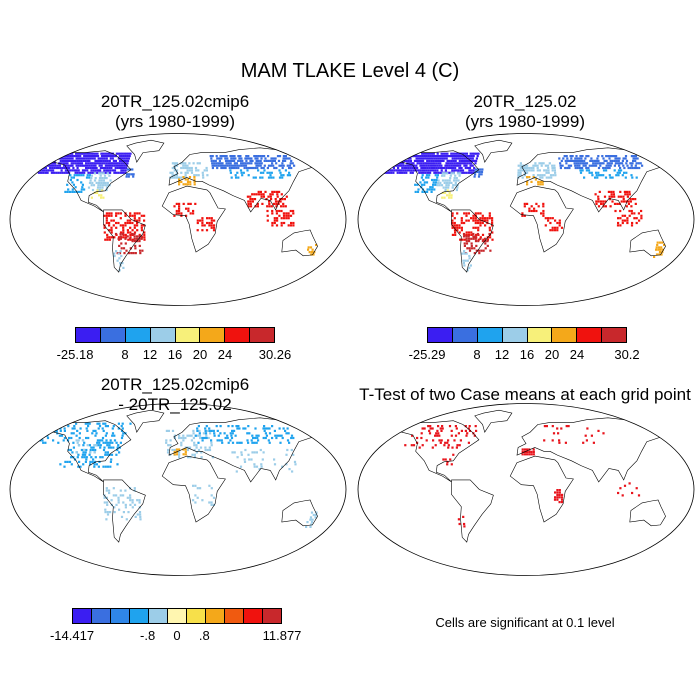 This screenshot has width=700, height=700. What do you see at coordinates (225, 354) in the screenshot?
I see `colorbar-1-label: 24` at bounding box center [225, 354].